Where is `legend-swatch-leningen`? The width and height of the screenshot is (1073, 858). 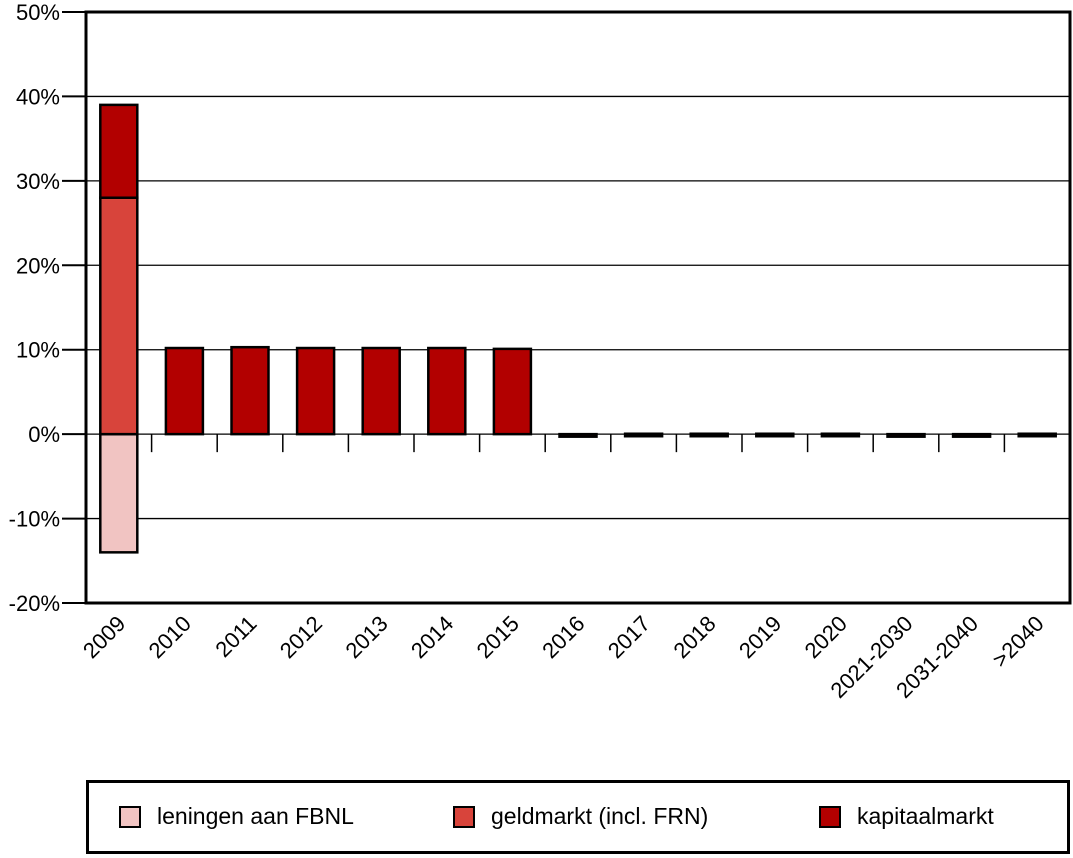
legend-swatch-leningen is located at coordinates (130, 816).